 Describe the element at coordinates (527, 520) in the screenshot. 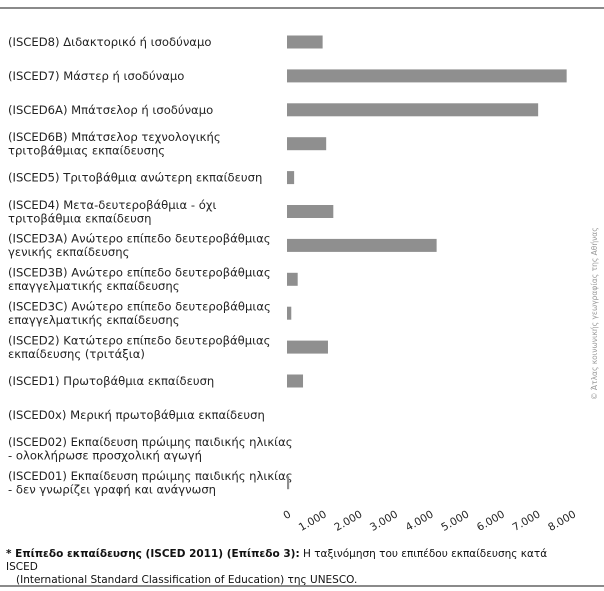

I see `x-tick-label: 7.000` at that location.